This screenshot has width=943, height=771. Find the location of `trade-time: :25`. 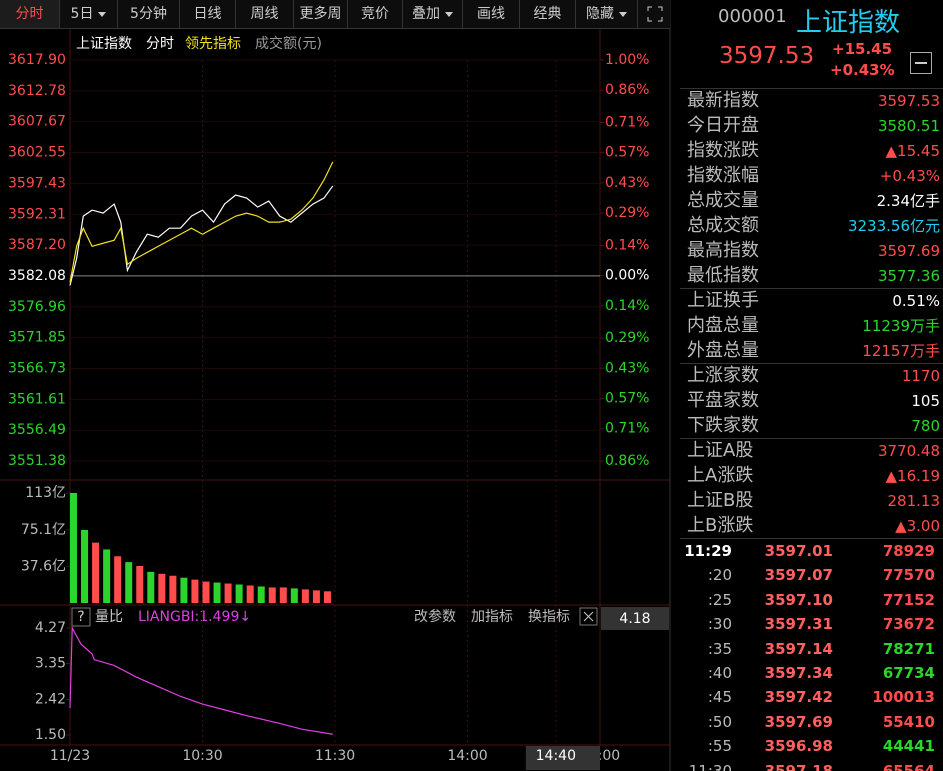

trade-time: :25 is located at coordinates (719, 599).